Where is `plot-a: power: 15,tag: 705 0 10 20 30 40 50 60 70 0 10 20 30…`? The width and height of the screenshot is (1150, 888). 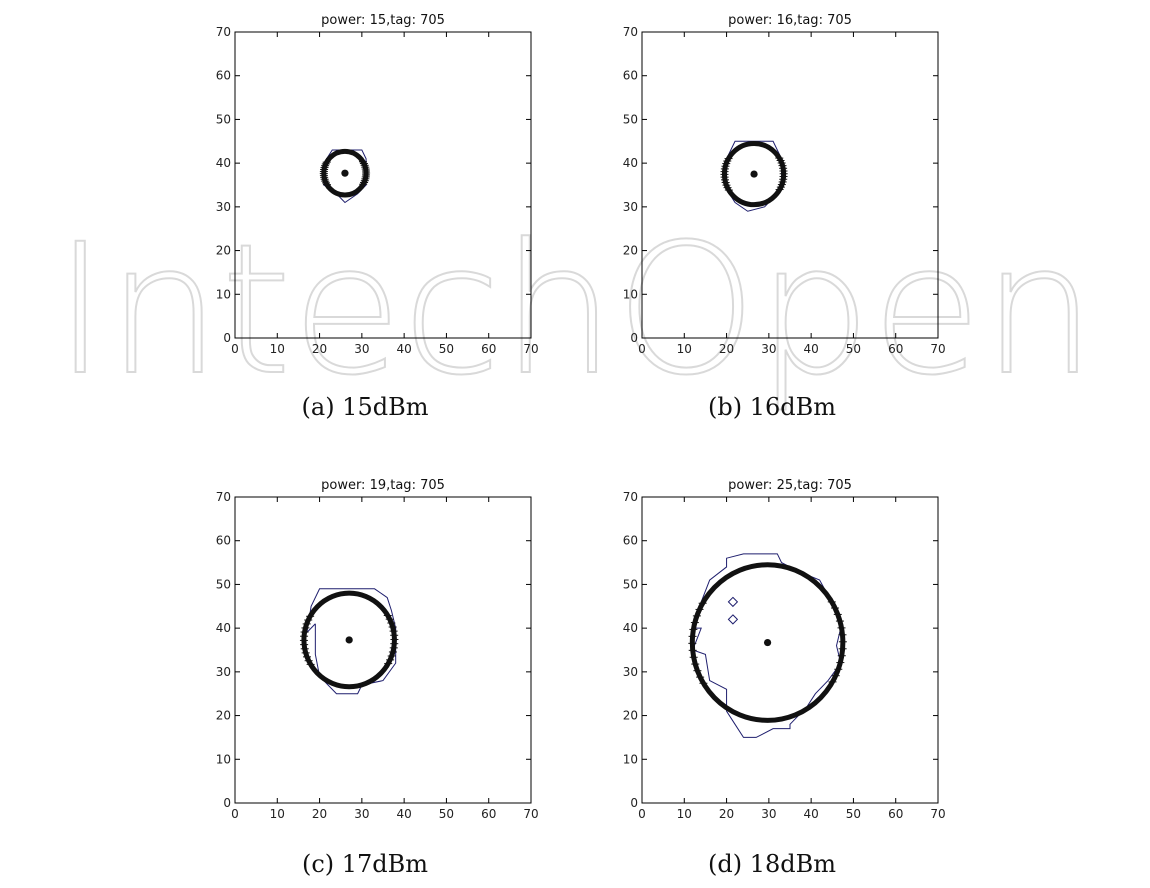
plot-a: power: 15,tag: 705 0 10 20 30 40 50 60 70 0 10 20 30… is located at coordinates (377, 184).